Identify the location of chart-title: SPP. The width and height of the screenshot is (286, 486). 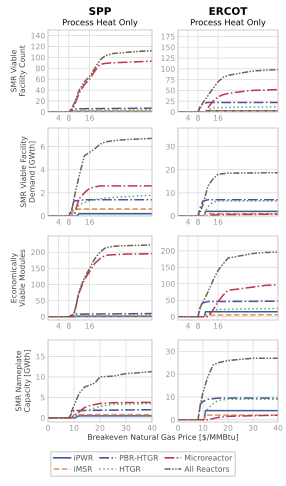
(100, 11).